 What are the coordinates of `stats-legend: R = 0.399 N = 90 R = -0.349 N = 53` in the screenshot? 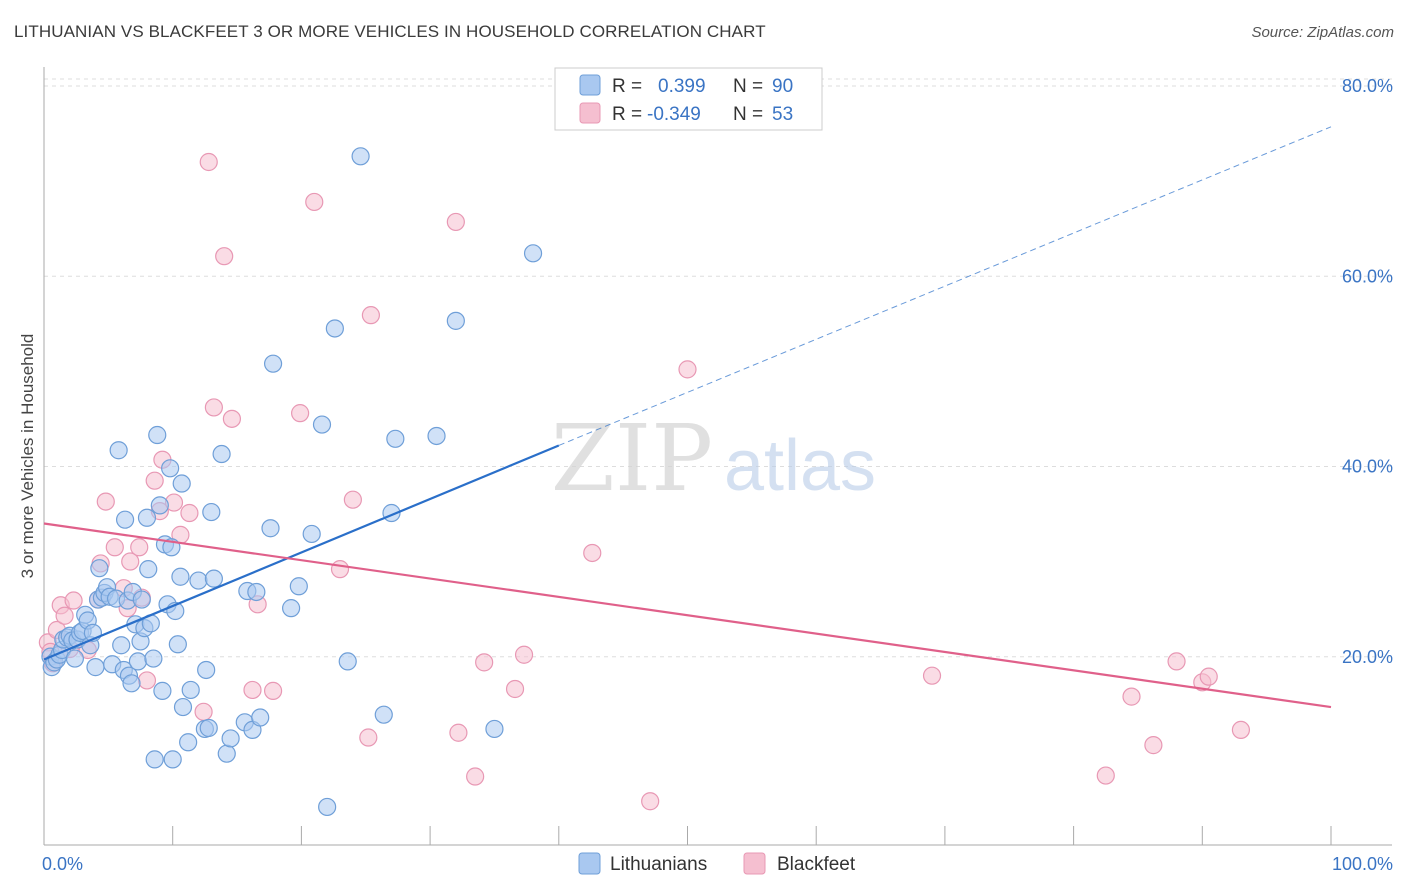 It's located at (688, 99).